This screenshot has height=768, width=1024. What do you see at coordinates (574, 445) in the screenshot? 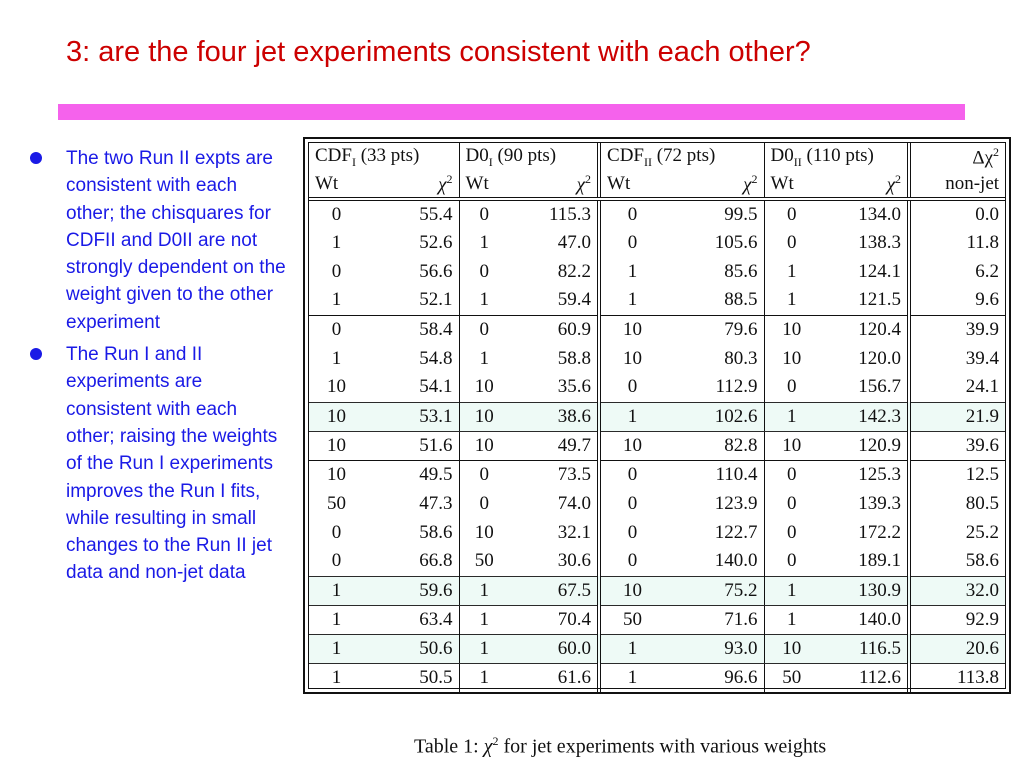
I see `cell-chi2: 49.7` at bounding box center [574, 445].